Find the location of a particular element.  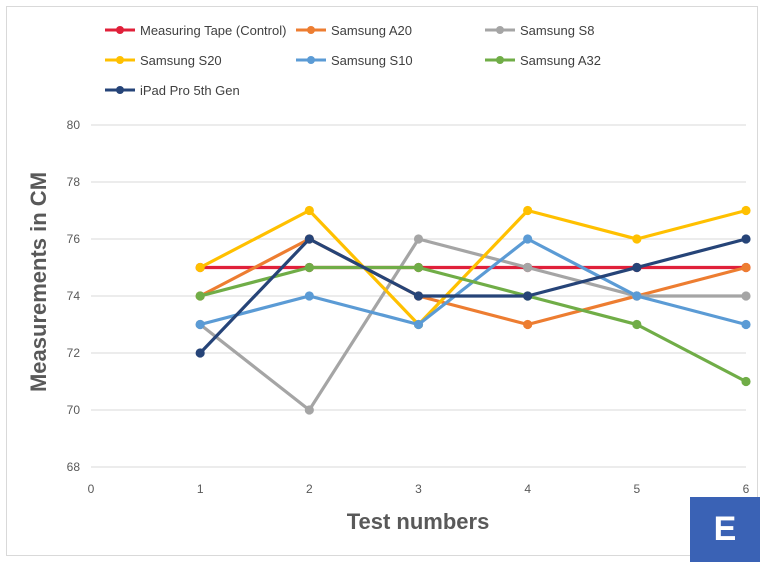

y-axis-title: Measurements in CM is located at coordinates (38, 282).